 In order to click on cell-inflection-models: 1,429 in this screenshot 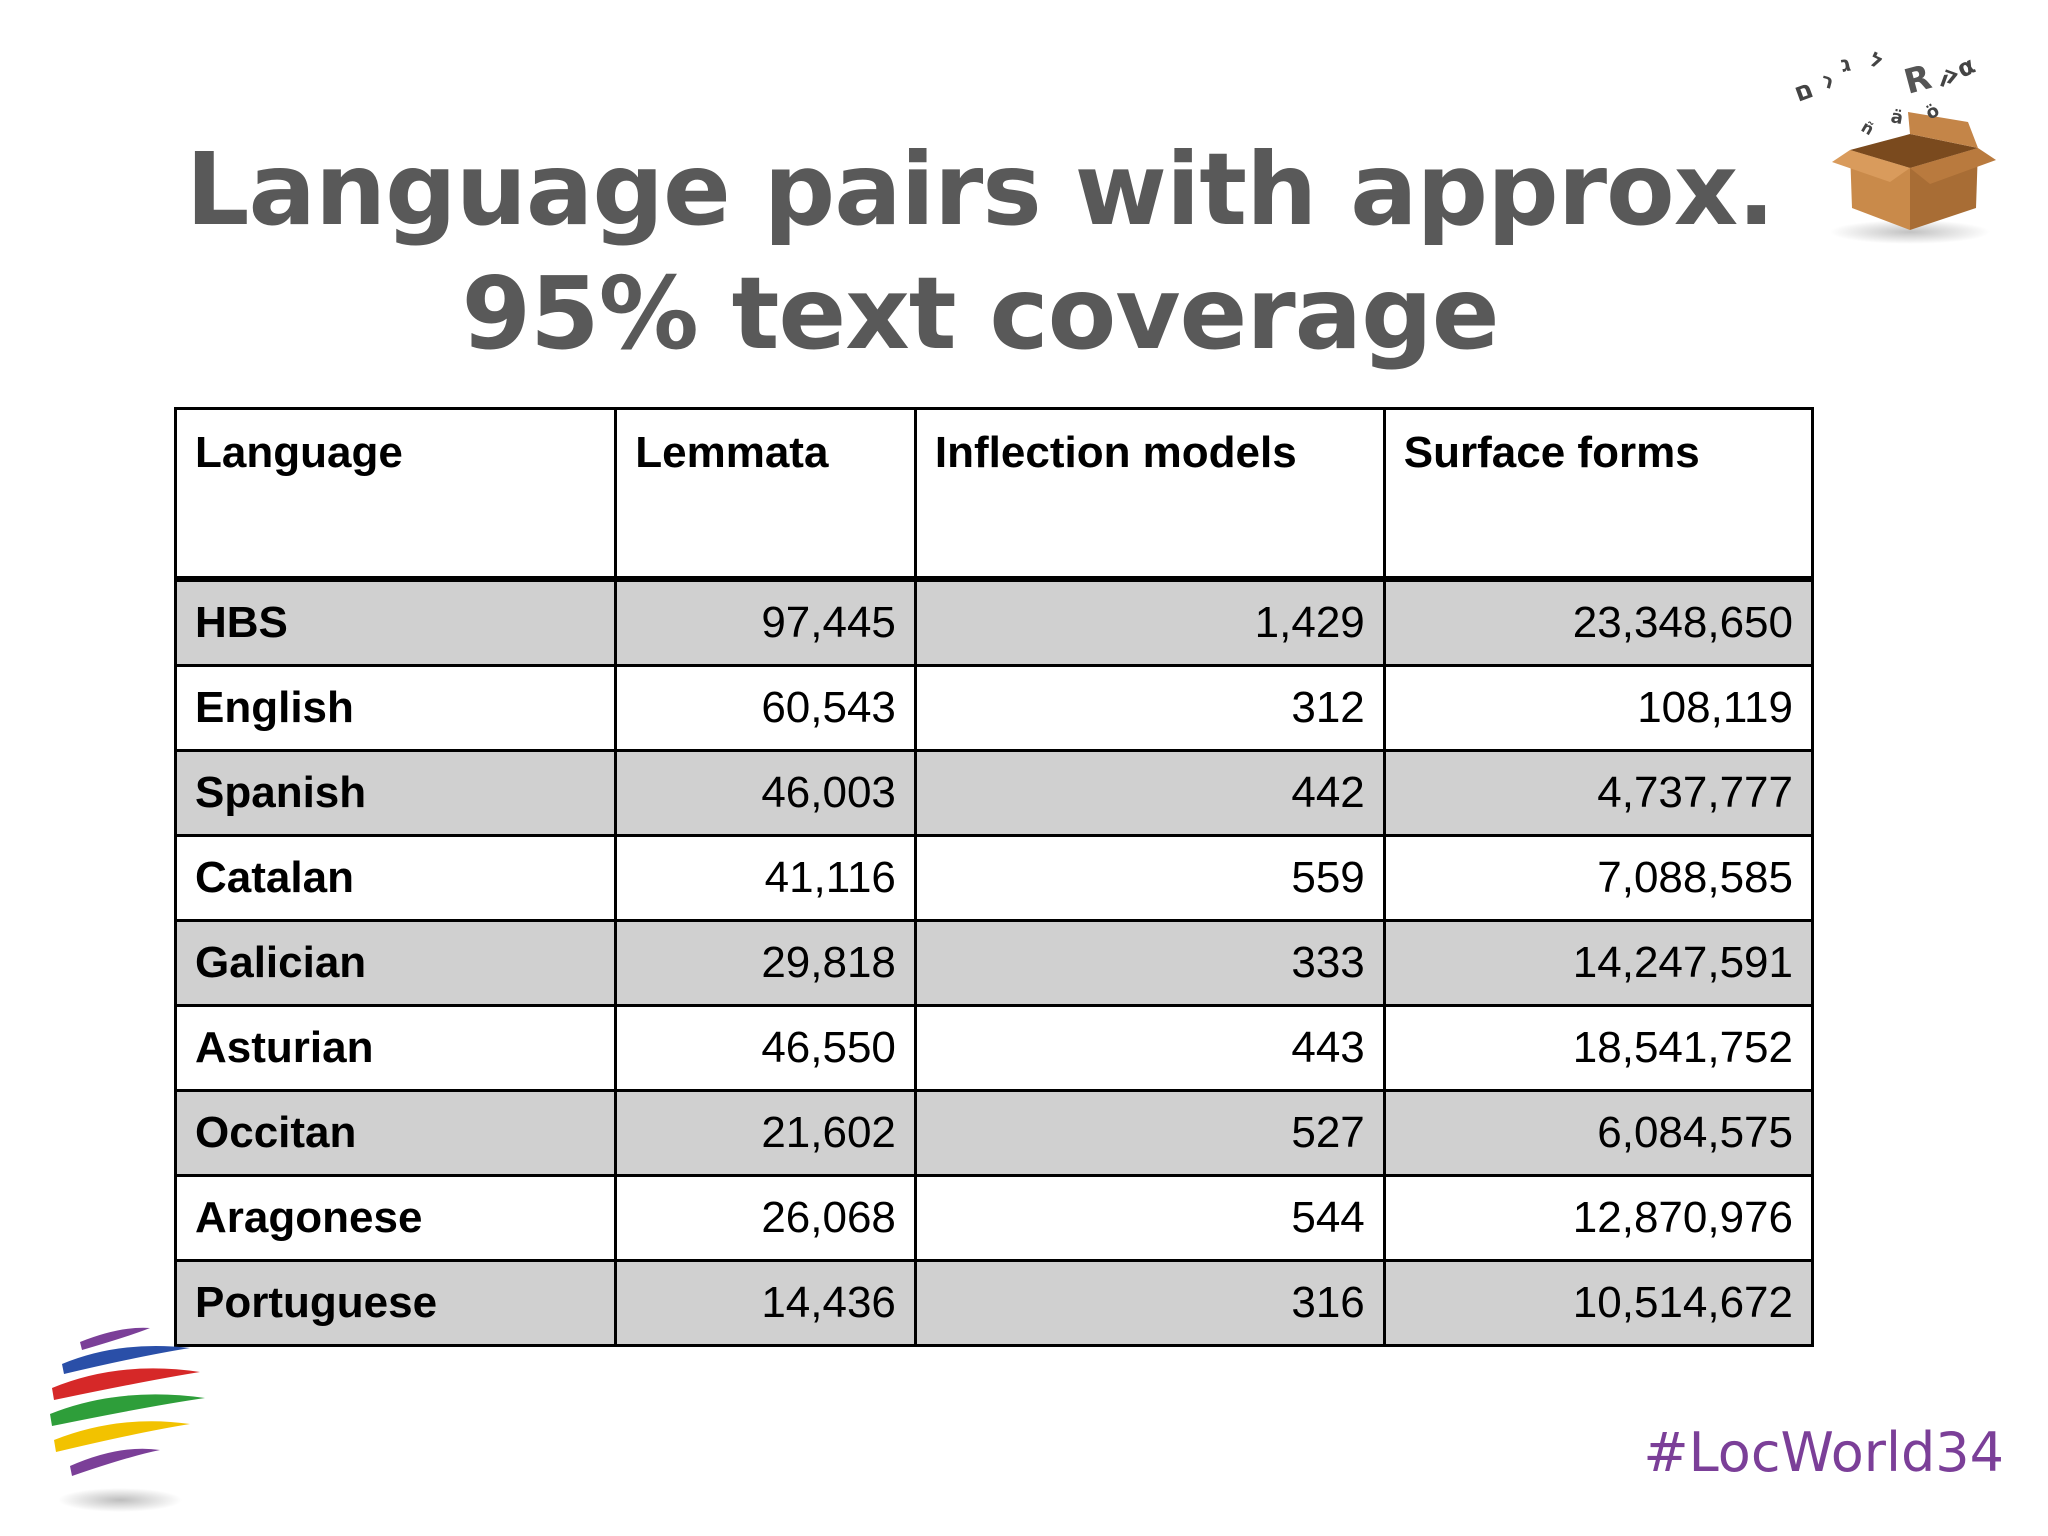, I will do `click(1149, 622)`.